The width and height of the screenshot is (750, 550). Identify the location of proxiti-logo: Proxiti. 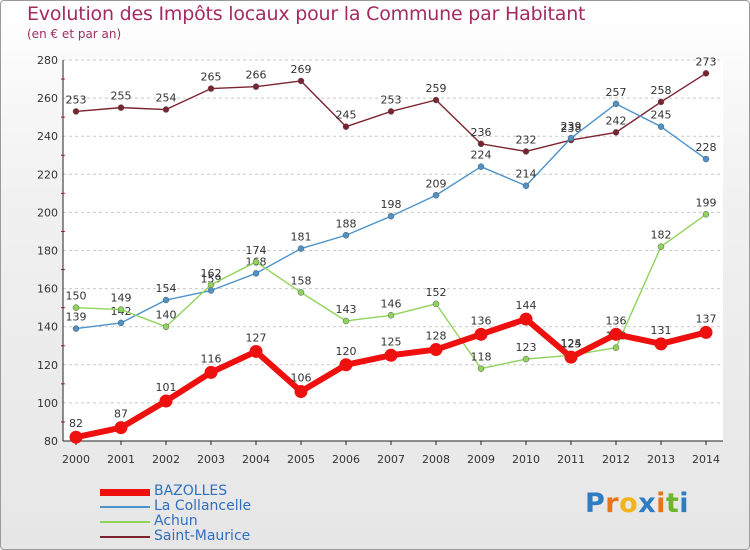
(637, 503).